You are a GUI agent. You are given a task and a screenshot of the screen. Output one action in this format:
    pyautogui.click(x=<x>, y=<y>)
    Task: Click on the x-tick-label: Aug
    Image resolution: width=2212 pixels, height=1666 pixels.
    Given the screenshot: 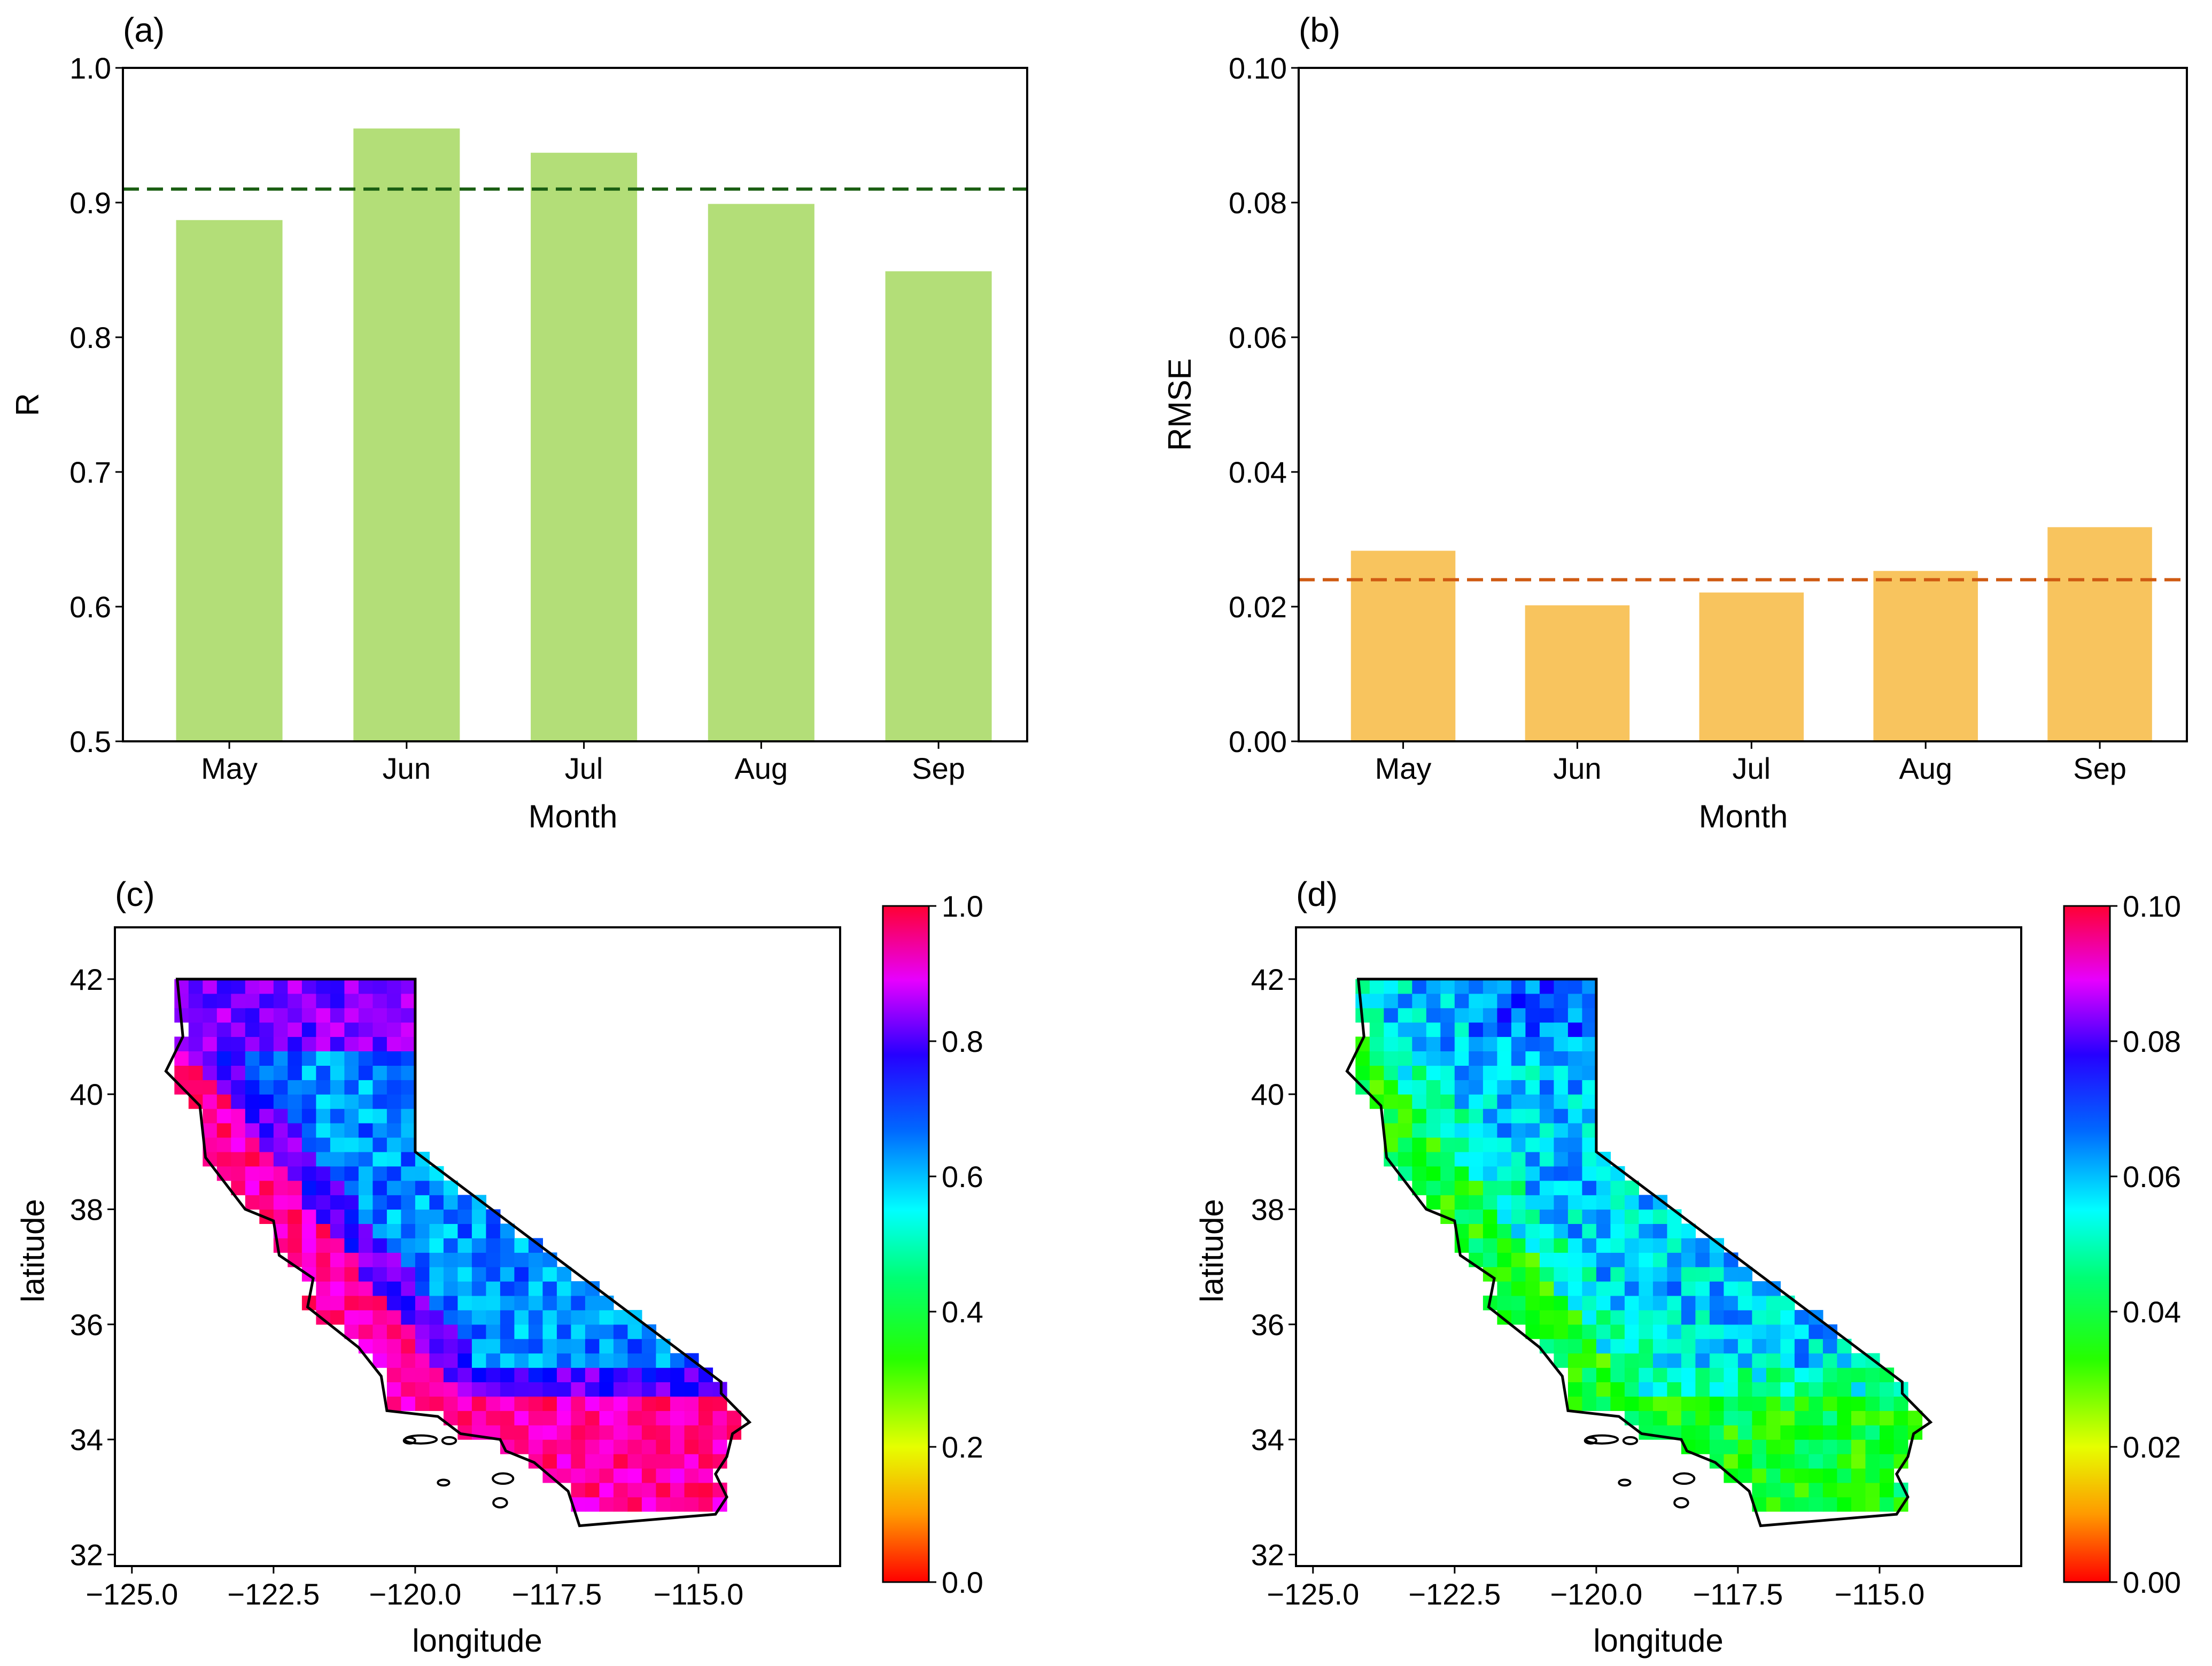 What is the action you would take?
    pyautogui.click(x=761, y=768)
    